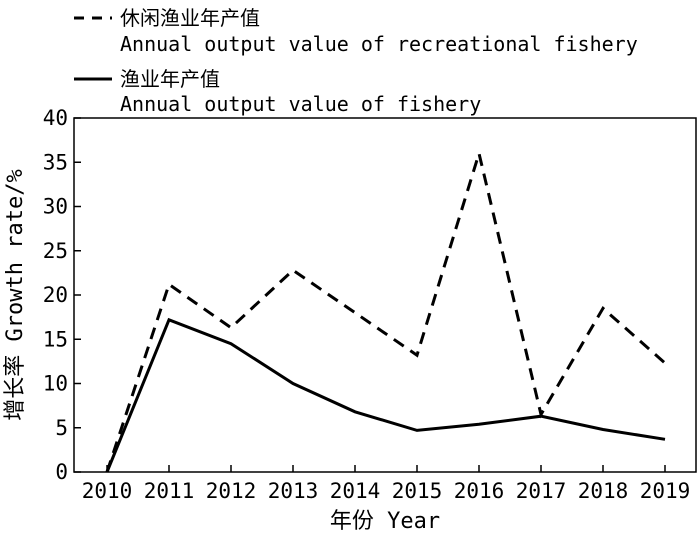 This screenshot has width=700, height=536. What do you see at coordinates (355, 491) in the screenshot?
I see `x-tick-label-2014: 2014` at bounding box center [355, 491].